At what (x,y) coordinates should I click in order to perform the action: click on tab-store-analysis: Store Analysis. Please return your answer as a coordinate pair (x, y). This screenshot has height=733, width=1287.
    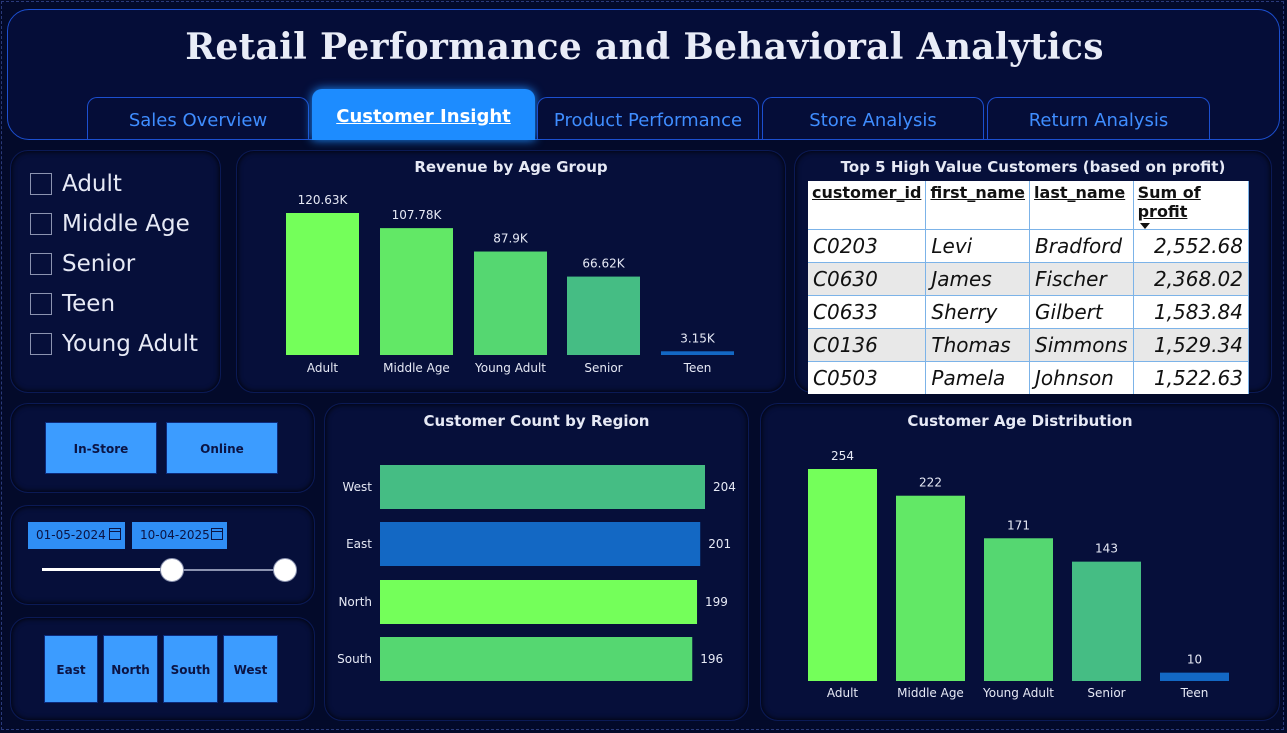
    Looking at the image, I should click on (873, 118).